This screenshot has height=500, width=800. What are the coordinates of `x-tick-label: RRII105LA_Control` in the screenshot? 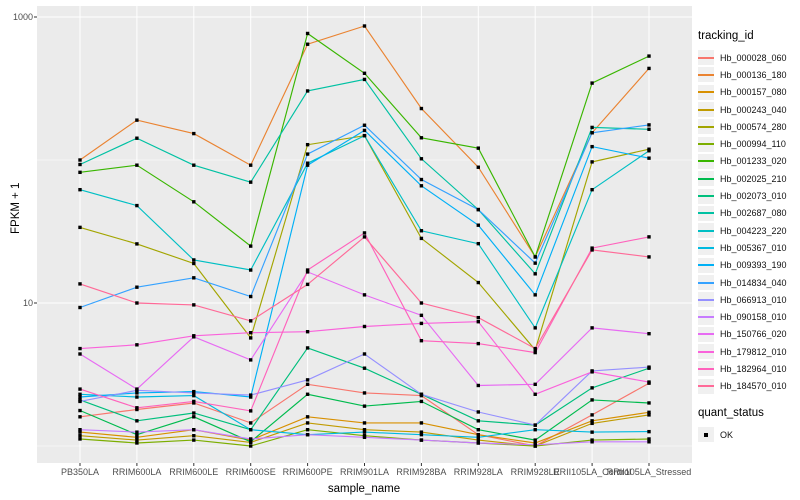 It's located at (592, 472).